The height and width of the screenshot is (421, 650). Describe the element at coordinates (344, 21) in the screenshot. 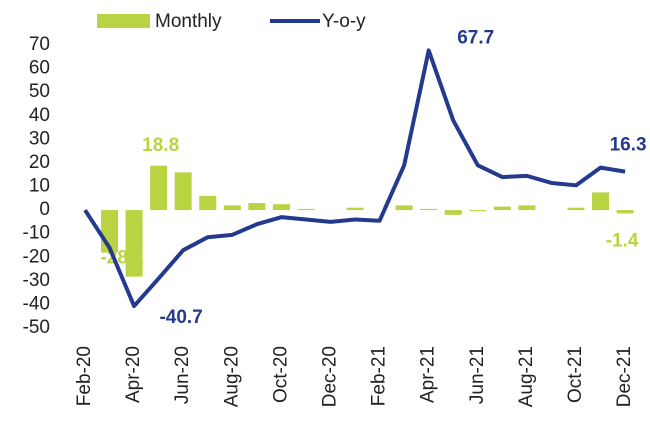

I see `legend-label: Y-o-y` at that location.